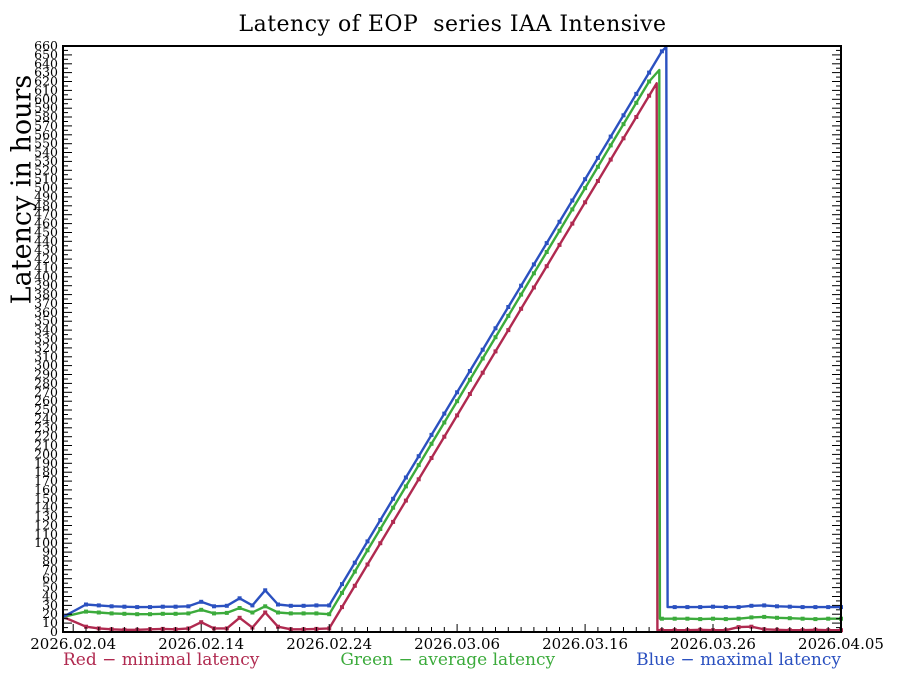 The width and height of the screenshot is (905, 679). Describe the element at coordinates (46, 498) in the screenshot. I see `svg-text: 150` at that location.